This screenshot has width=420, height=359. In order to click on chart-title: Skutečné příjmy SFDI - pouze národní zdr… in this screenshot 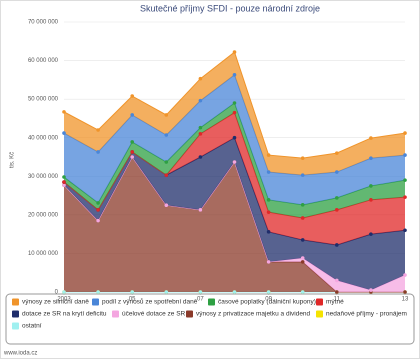, I will do `click(230, 8)`.